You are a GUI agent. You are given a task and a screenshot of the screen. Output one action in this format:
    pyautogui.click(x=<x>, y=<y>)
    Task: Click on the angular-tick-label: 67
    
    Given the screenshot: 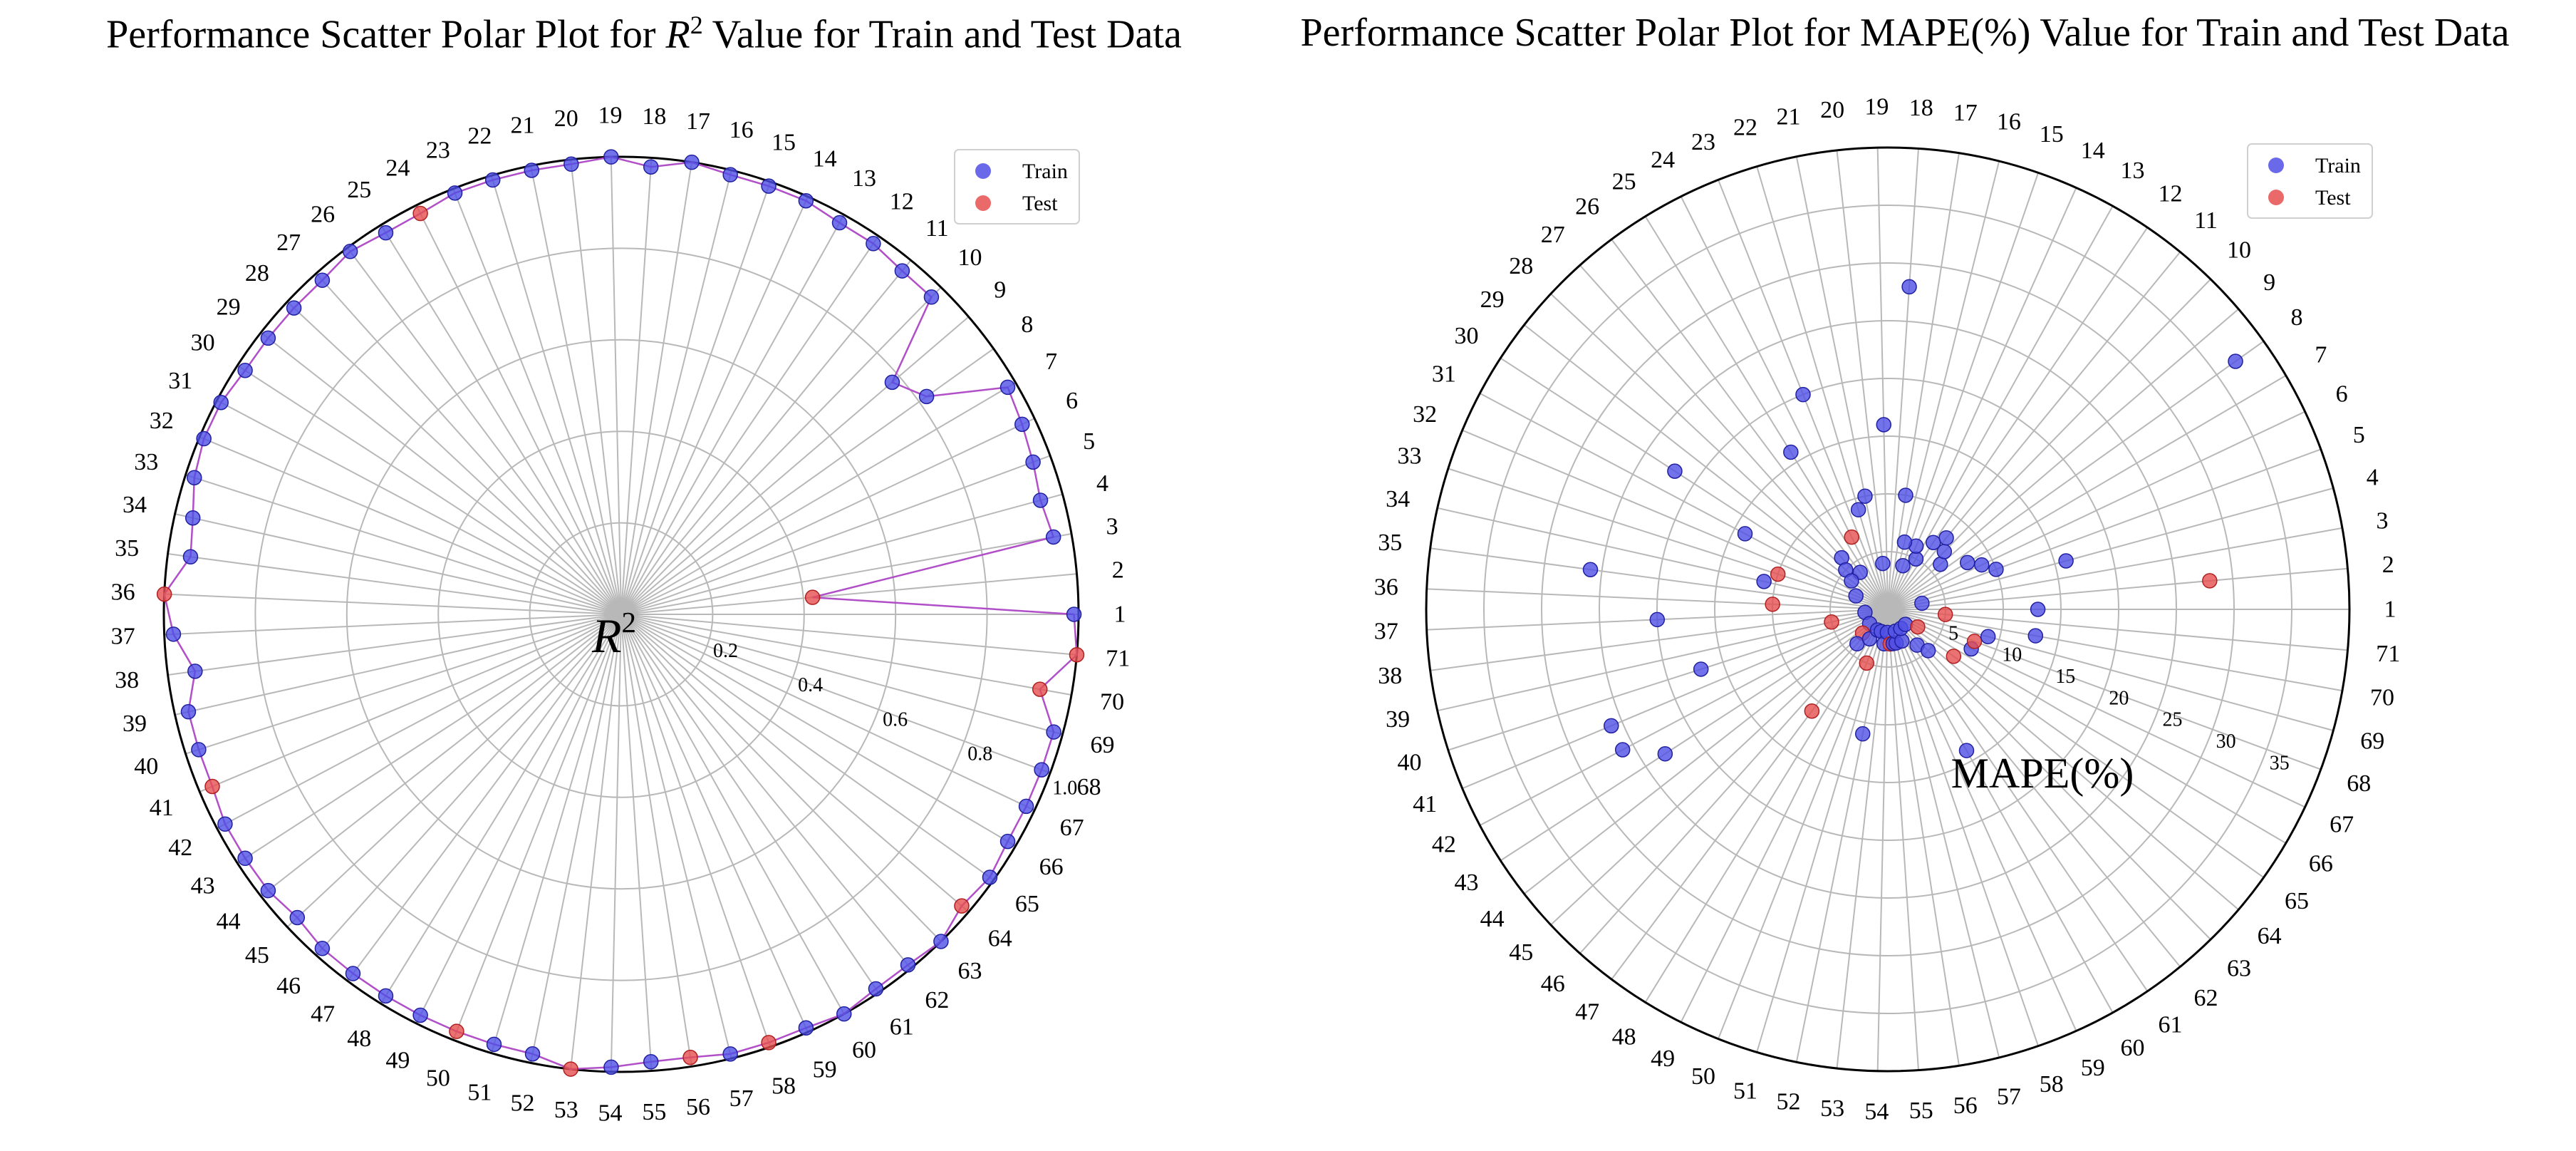 What is the action you would take?
    pyautogui.click(x=1072, y=828)
    